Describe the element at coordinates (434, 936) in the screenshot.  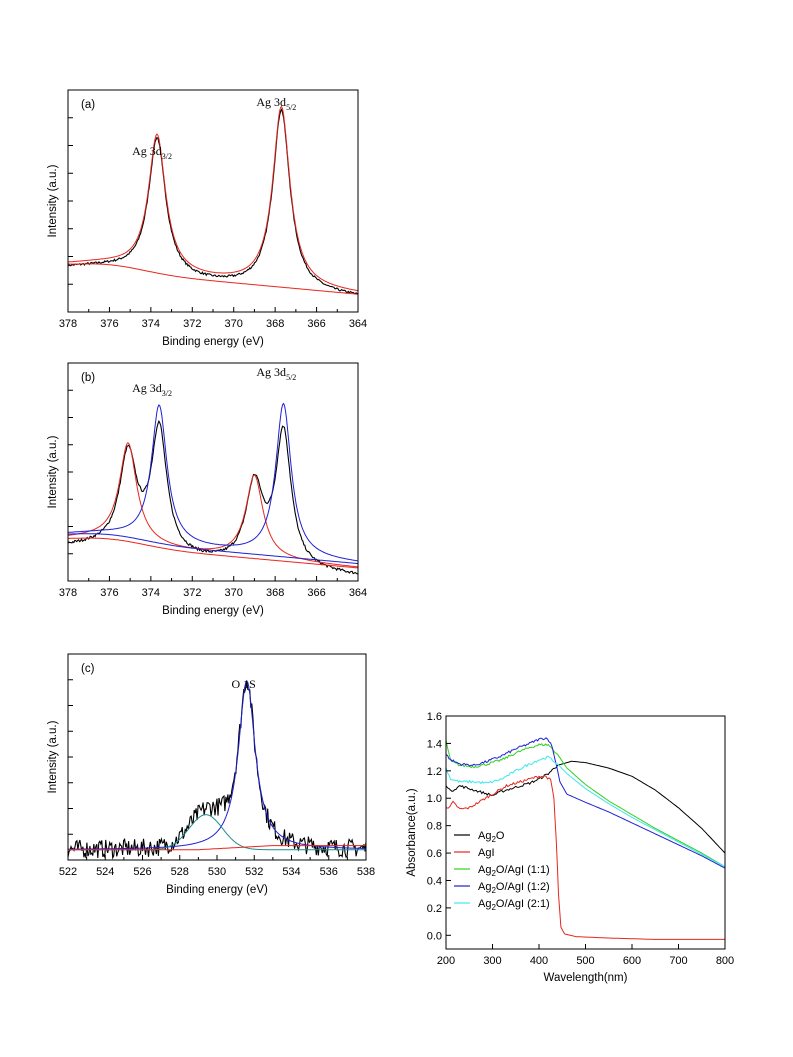
I see `y-tick-label: 0.0` at that location.